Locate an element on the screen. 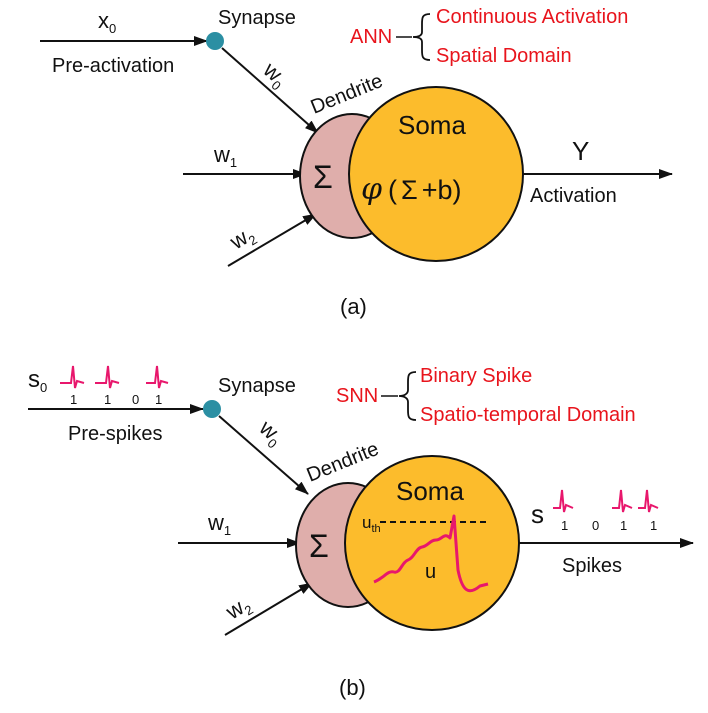  dendrite-label-b: Dendrite is located at coordinates (343, 462).